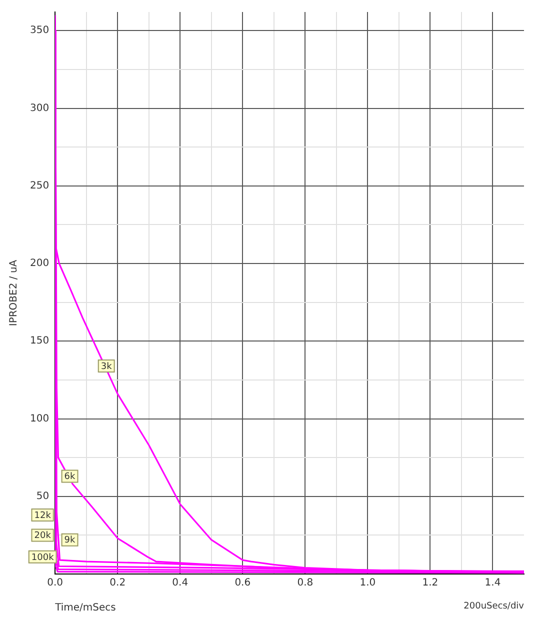 Image resolution: width=550 pixels, height=622 pixels. I want to click on y-tick-label: 300, so click(40, 108).